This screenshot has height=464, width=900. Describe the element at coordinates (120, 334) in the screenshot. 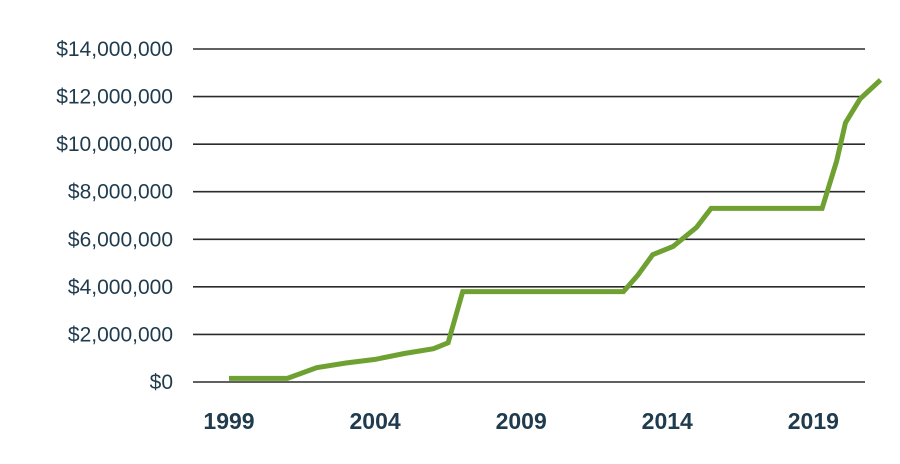

I see `y-tick-label: $2,000,000` at that location.